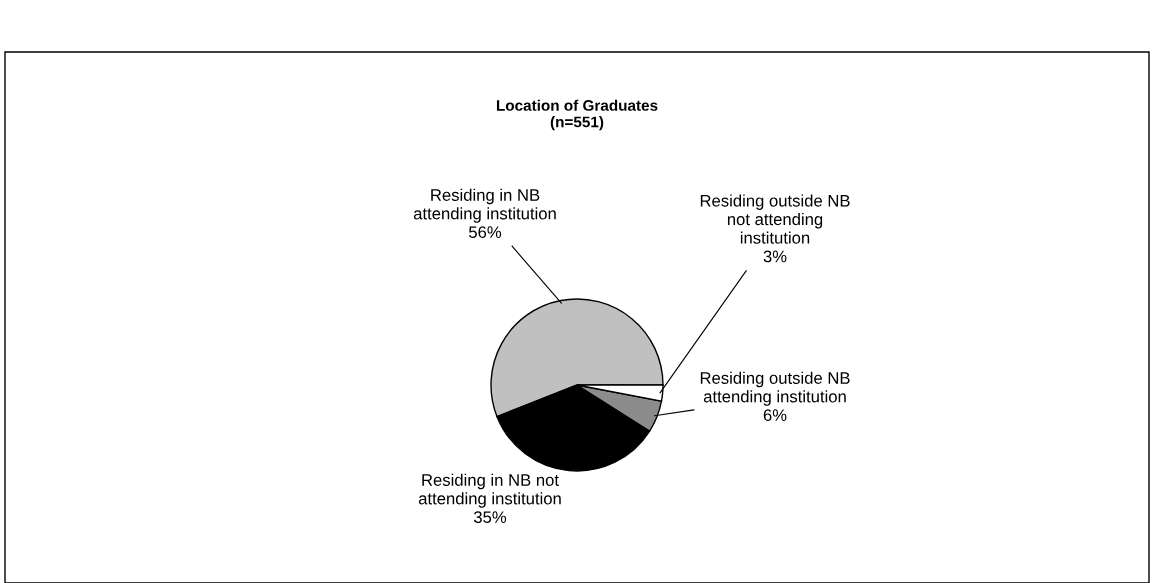 Image resolution: width=1156 pixels, height=583 pixels. Describe the element at coordinates (485, 232) in the screenshot. I see `data-label: 56%` at that location.